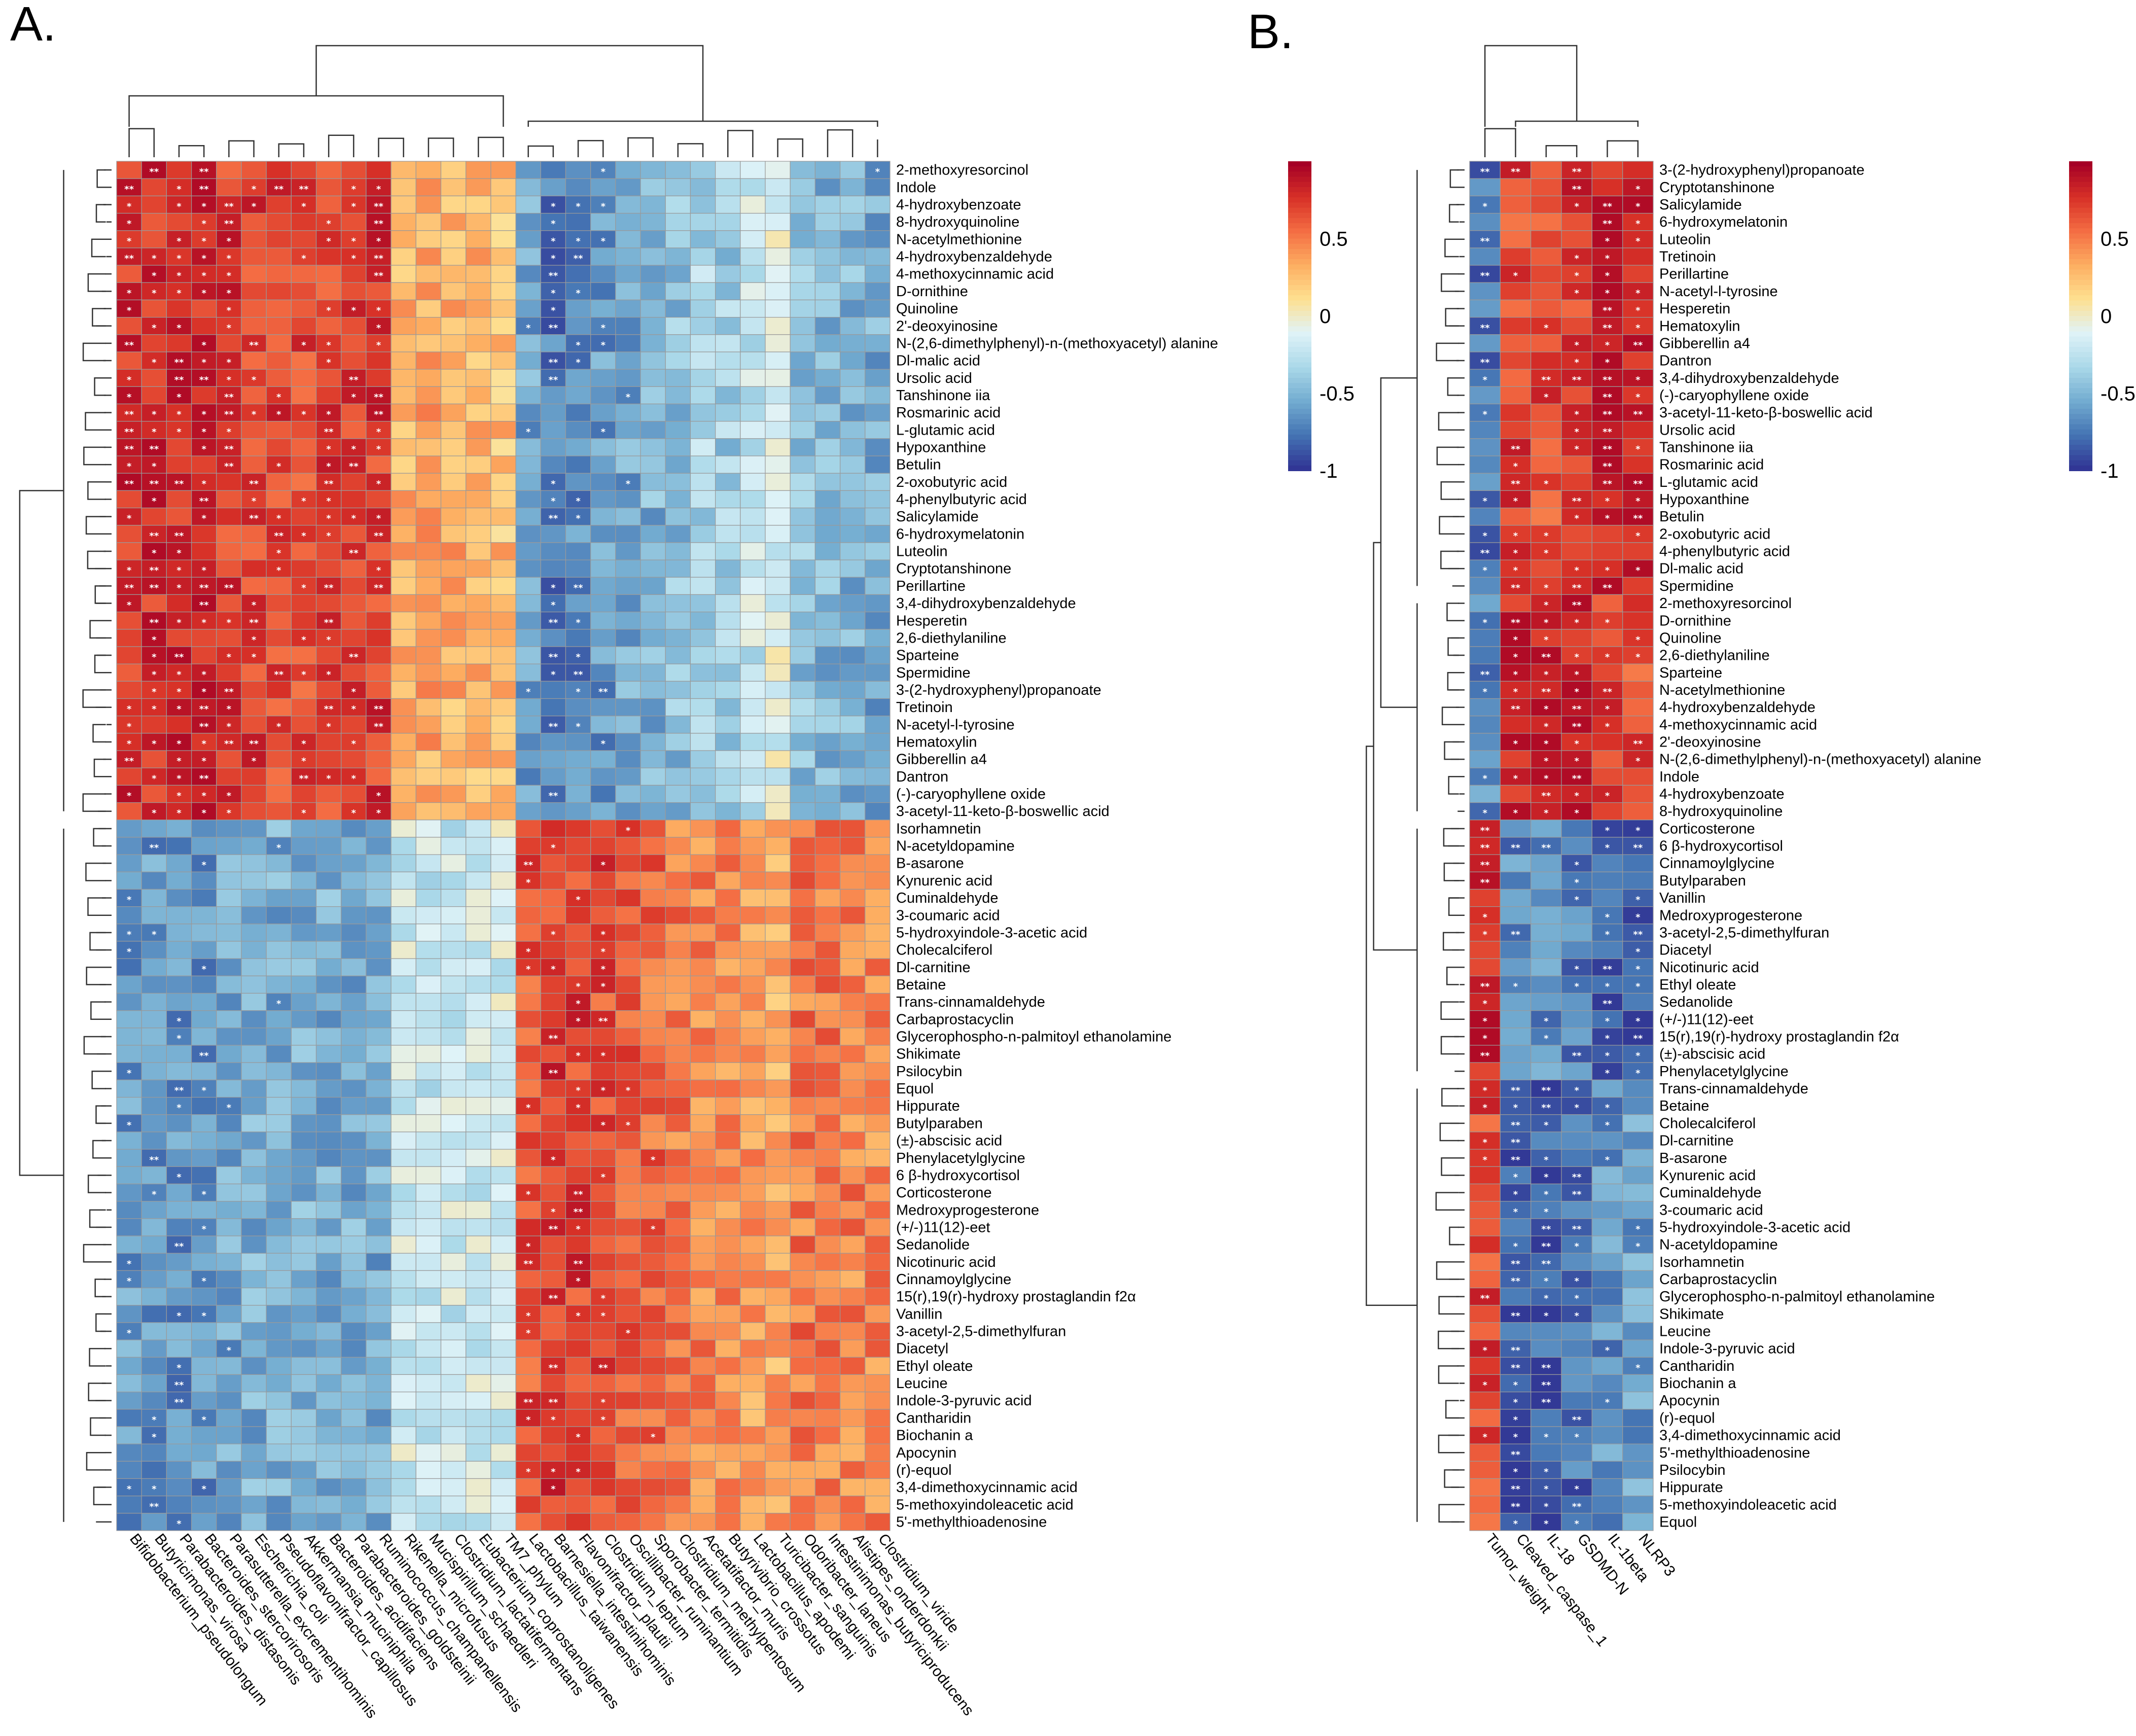 This screenshot has width=2136, height=1736. I want to click on row-label: Hematoxylin, so click(1700, 326).